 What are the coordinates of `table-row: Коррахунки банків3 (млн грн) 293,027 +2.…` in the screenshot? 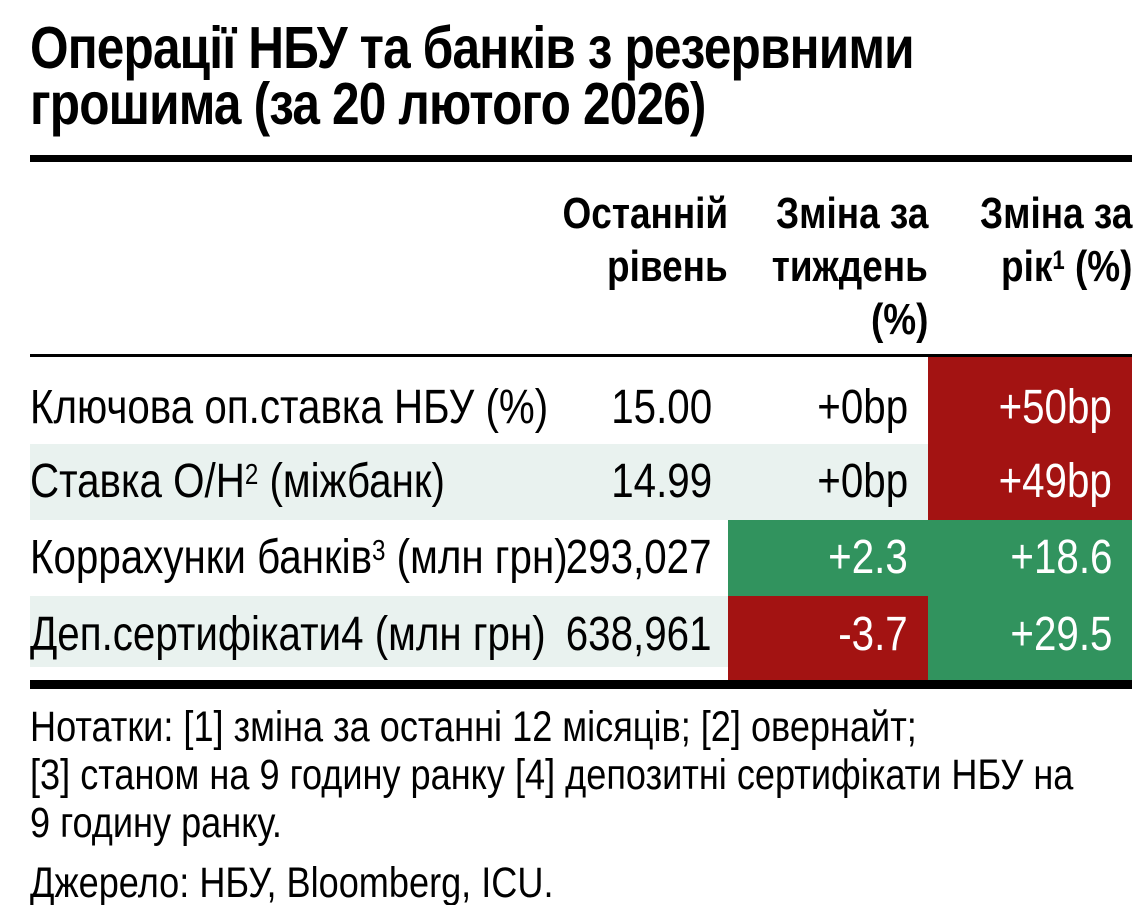 It's located at (581, 558).